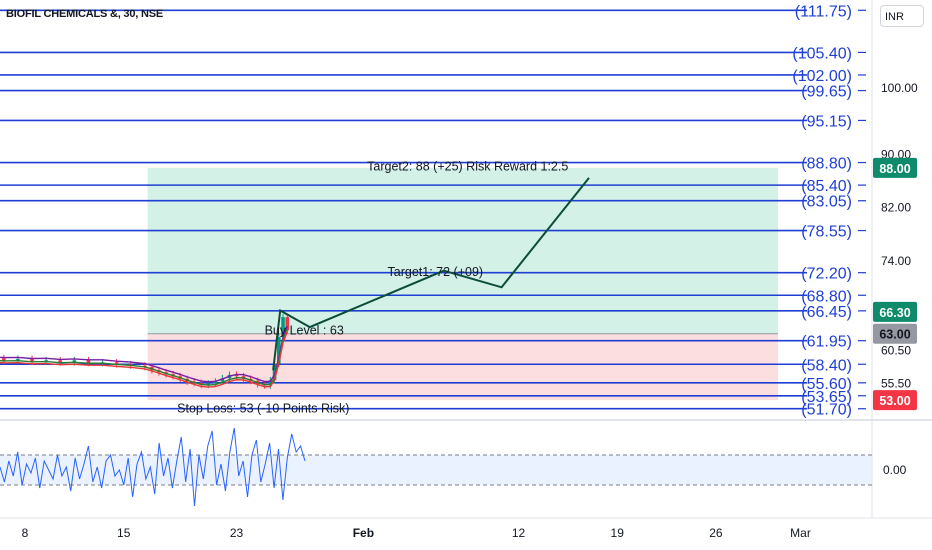  I want to click on time-label-1: 15, so click(124, 533).